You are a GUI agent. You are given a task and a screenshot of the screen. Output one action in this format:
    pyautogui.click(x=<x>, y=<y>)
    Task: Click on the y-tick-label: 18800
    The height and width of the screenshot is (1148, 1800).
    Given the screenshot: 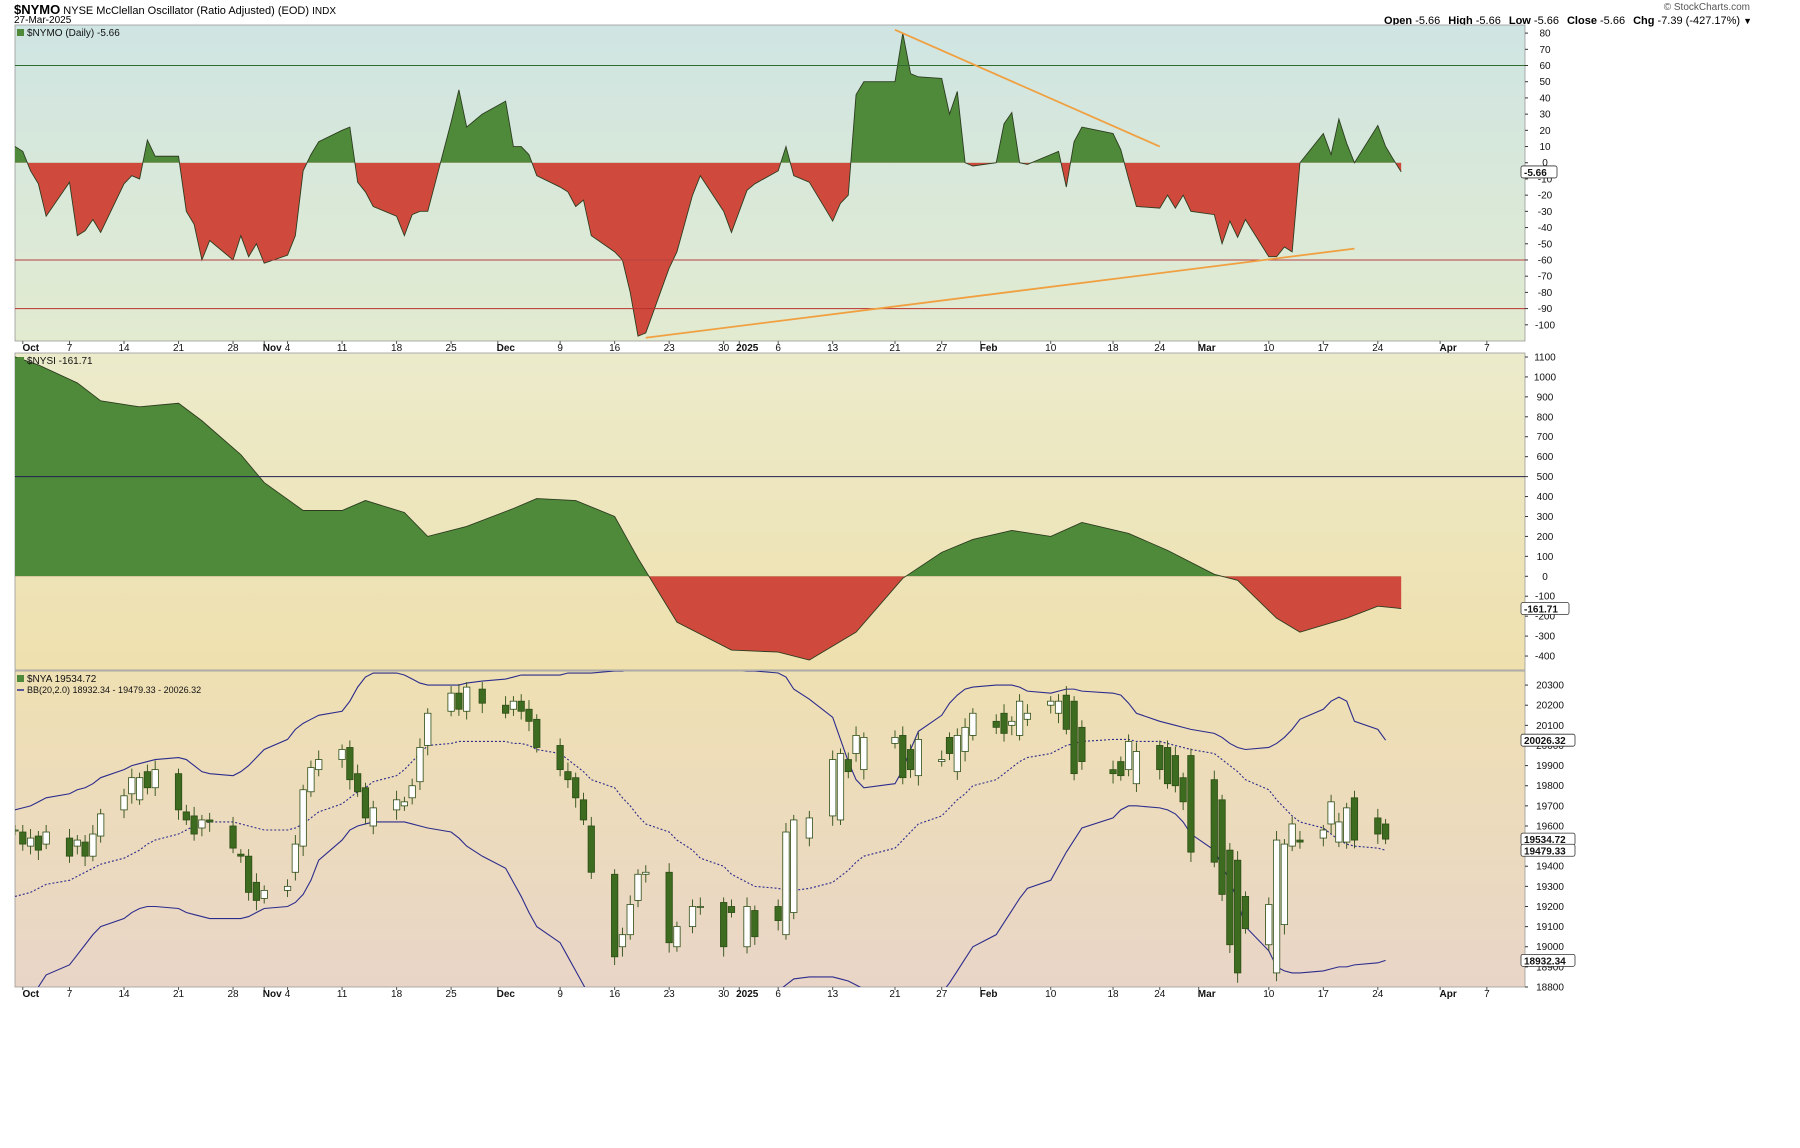 What is the action you would take?
    pyautogui.click(x=1550, y=988)
    